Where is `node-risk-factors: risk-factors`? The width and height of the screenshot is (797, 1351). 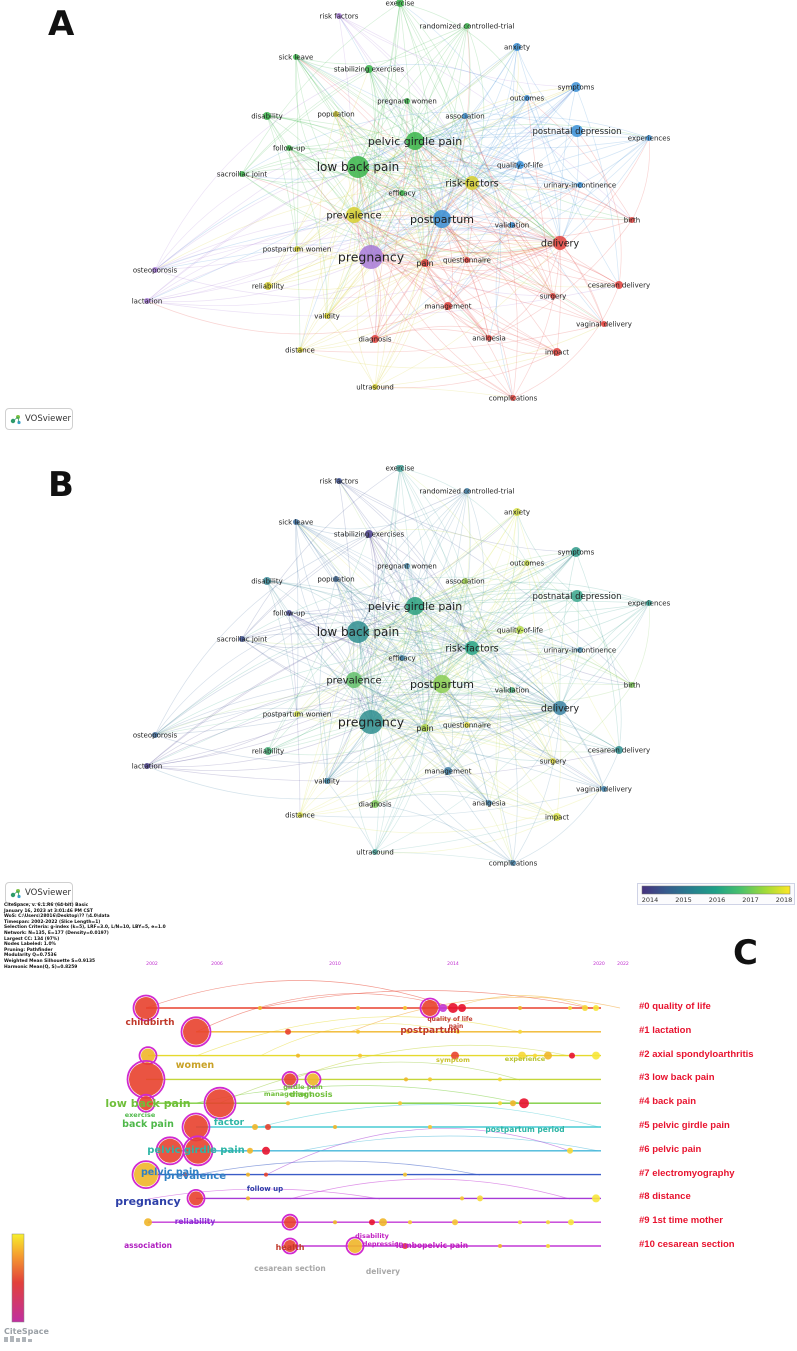
node-risk-factors: risk-factors is located at coordinates (472, 648).